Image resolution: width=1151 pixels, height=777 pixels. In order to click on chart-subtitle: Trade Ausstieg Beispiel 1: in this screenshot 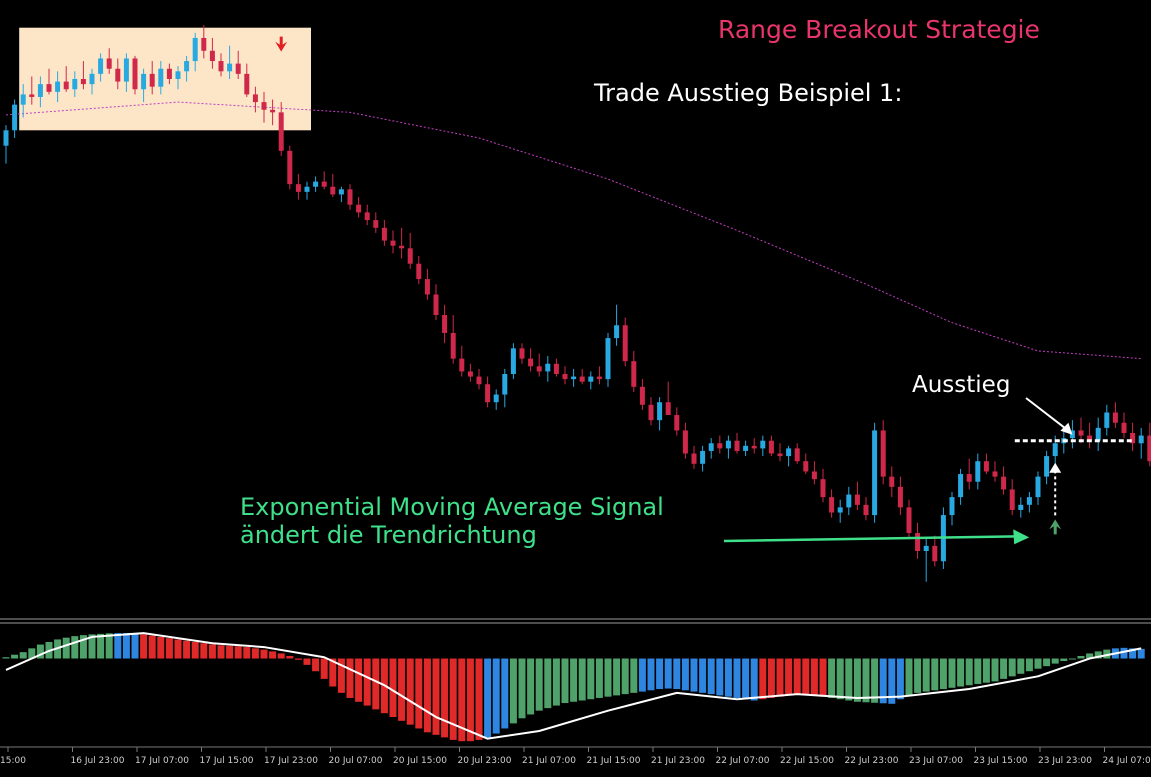, I will do `click(748, 94)`.